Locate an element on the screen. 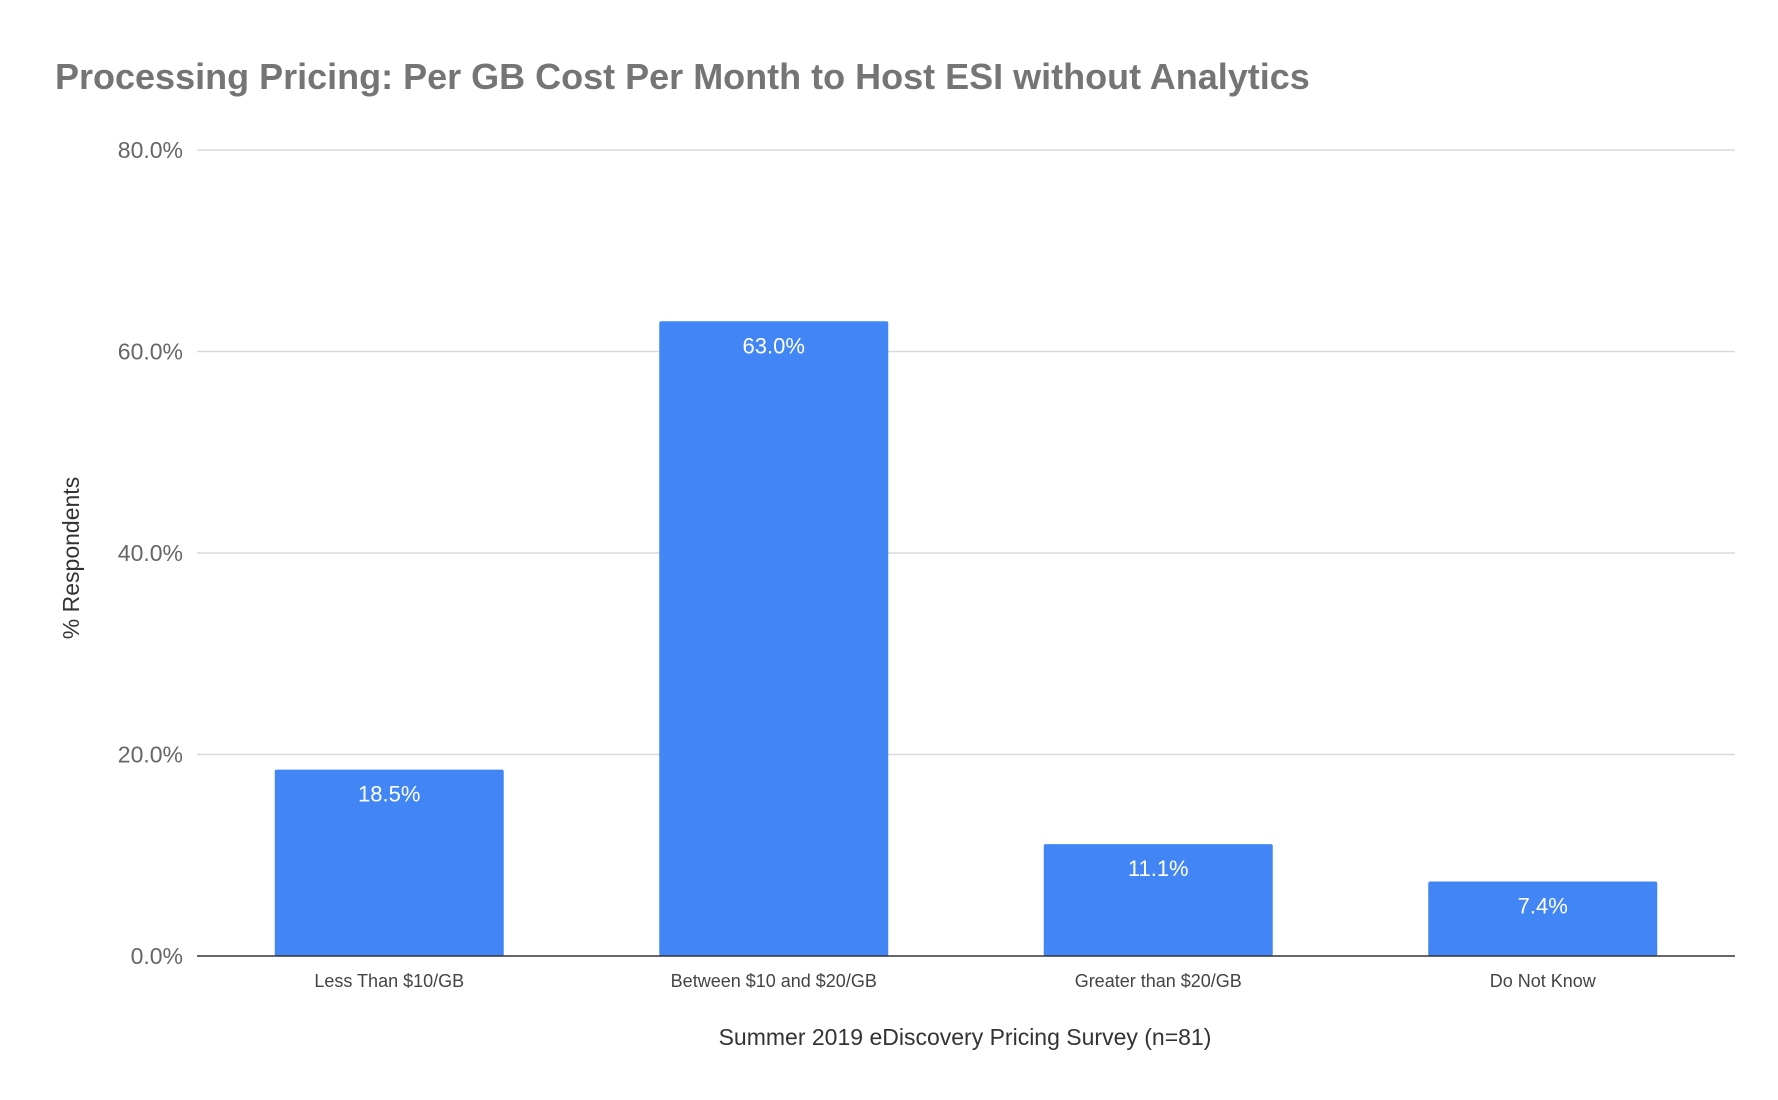 This screenshot has width=1778, height=1100. data-label: 11.1% is located at coordinates (1158, 868).